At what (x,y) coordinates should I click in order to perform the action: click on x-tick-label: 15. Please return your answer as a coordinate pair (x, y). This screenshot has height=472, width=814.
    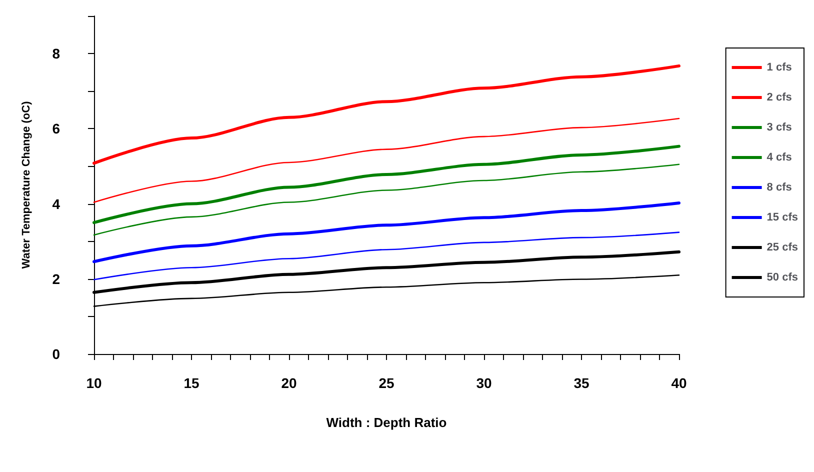
    Looking at the image, I should click on (192, 383).